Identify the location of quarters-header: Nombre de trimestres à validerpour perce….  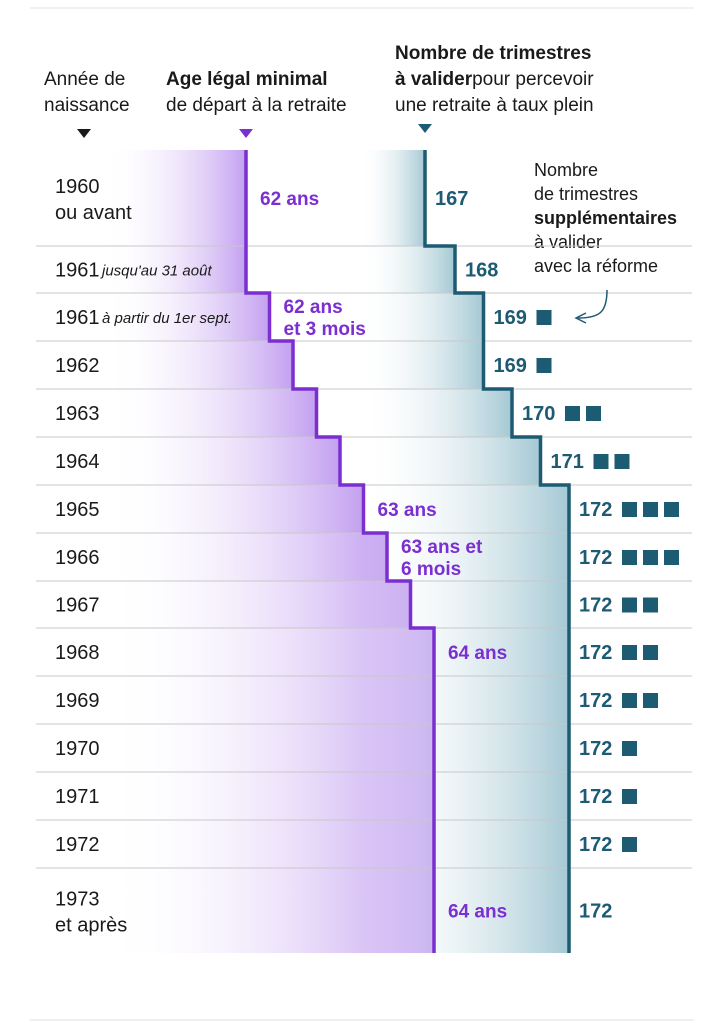
(494, 80).